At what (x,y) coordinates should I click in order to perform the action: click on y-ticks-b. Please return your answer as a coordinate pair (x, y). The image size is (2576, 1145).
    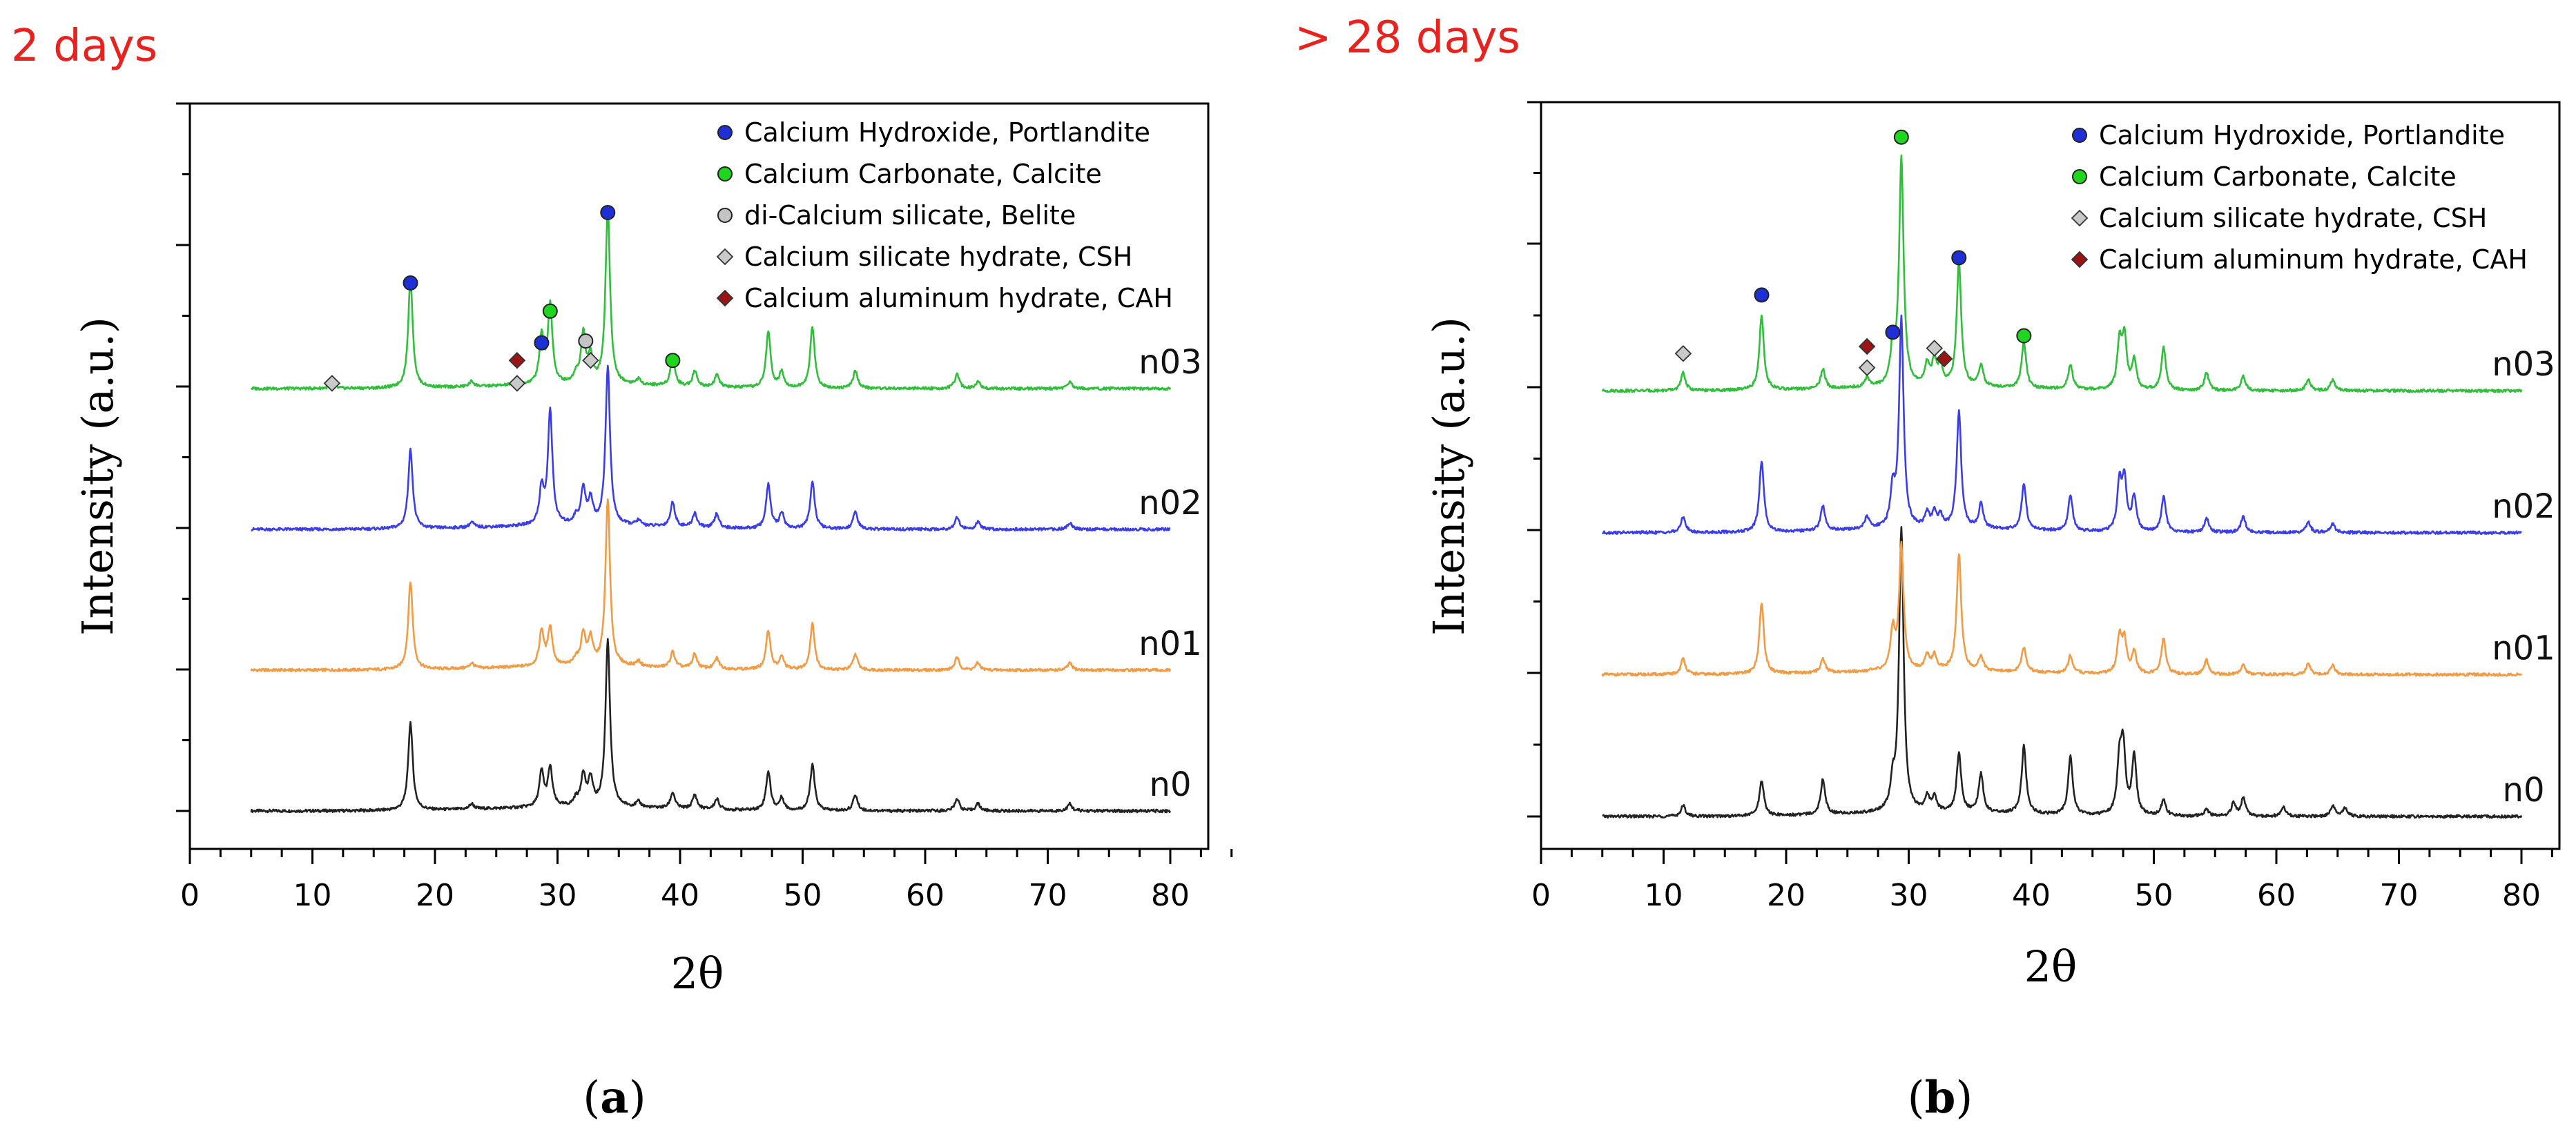
    Looking at the image, I should click on (1534, 459).